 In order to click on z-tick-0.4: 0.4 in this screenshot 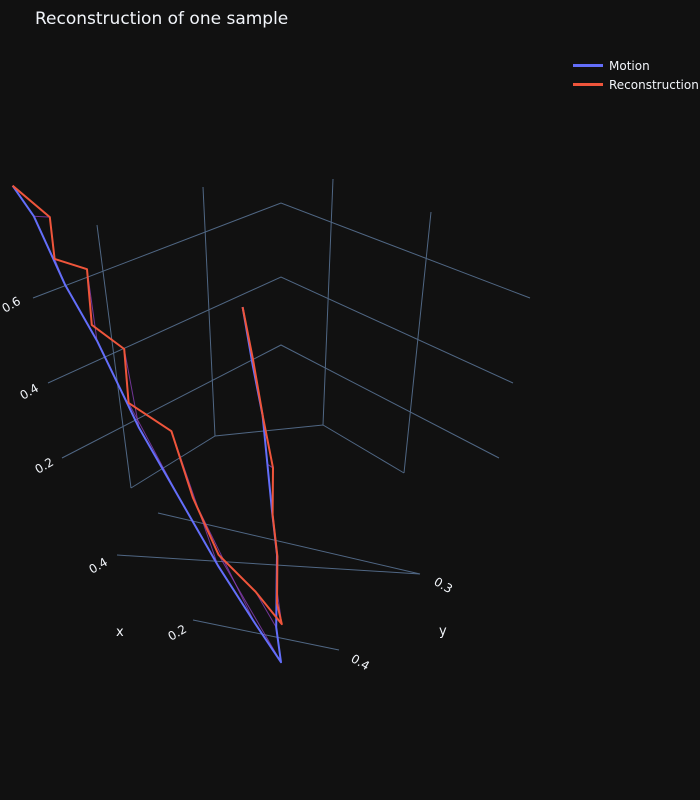, I will do `click(30, 392)`.